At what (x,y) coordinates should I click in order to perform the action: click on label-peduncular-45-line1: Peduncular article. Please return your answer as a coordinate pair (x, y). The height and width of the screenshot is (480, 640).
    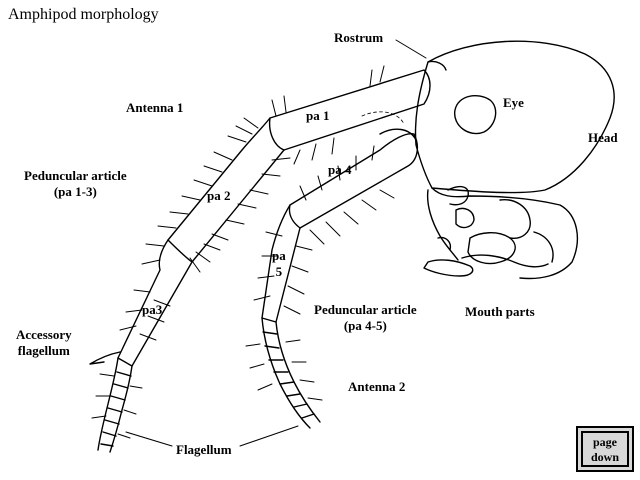
    Looking at the image, I should click on (365, 309).